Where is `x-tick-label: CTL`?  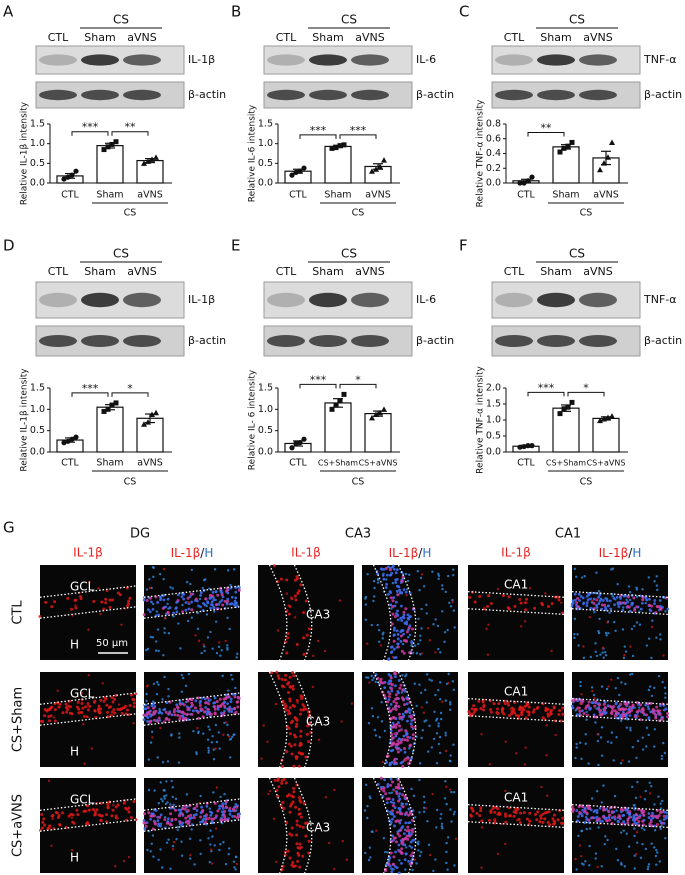 x-tick-label: CTL is located at coordinates (70, 463).